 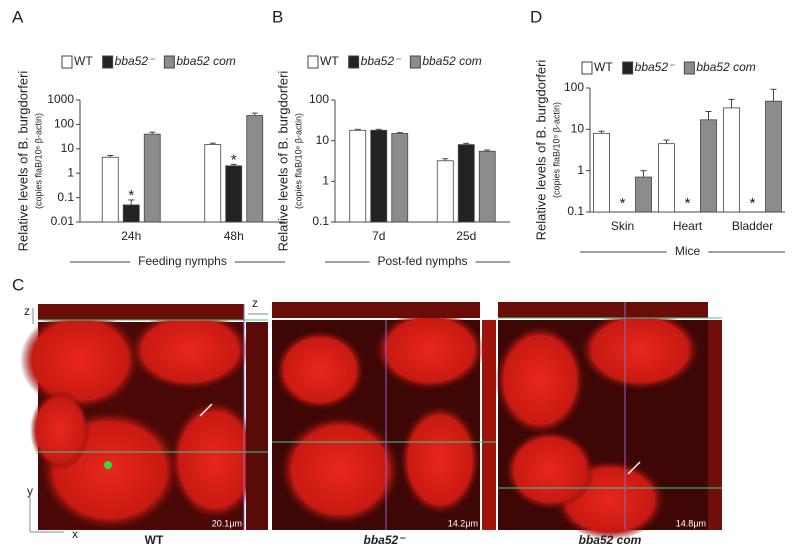 I want to click on panel-label: D, so click(x=536, y=16).